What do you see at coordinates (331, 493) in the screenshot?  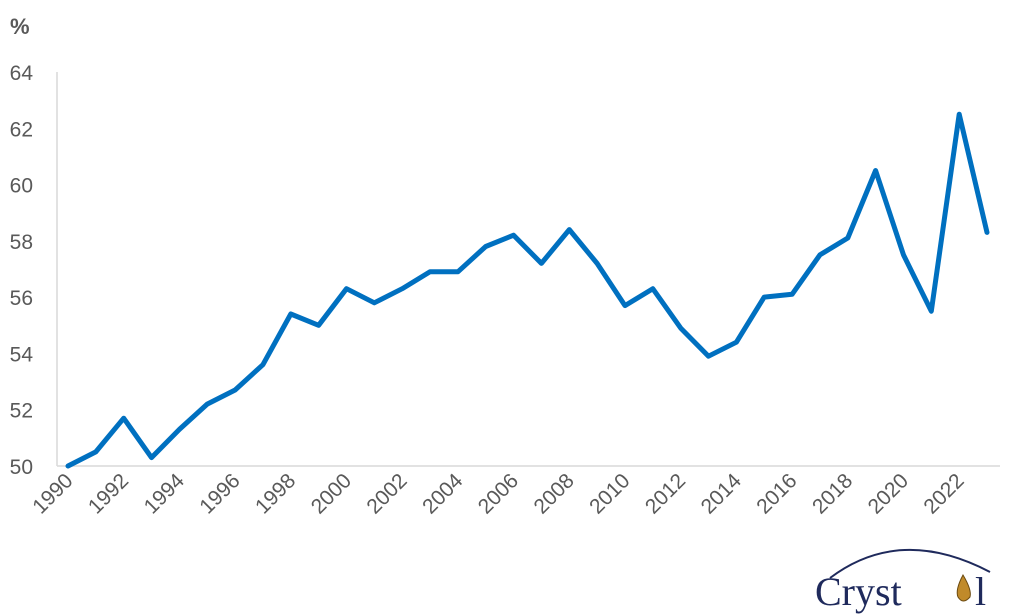 I see `x-tick-label: 2000` at bounding box center [331, 493].